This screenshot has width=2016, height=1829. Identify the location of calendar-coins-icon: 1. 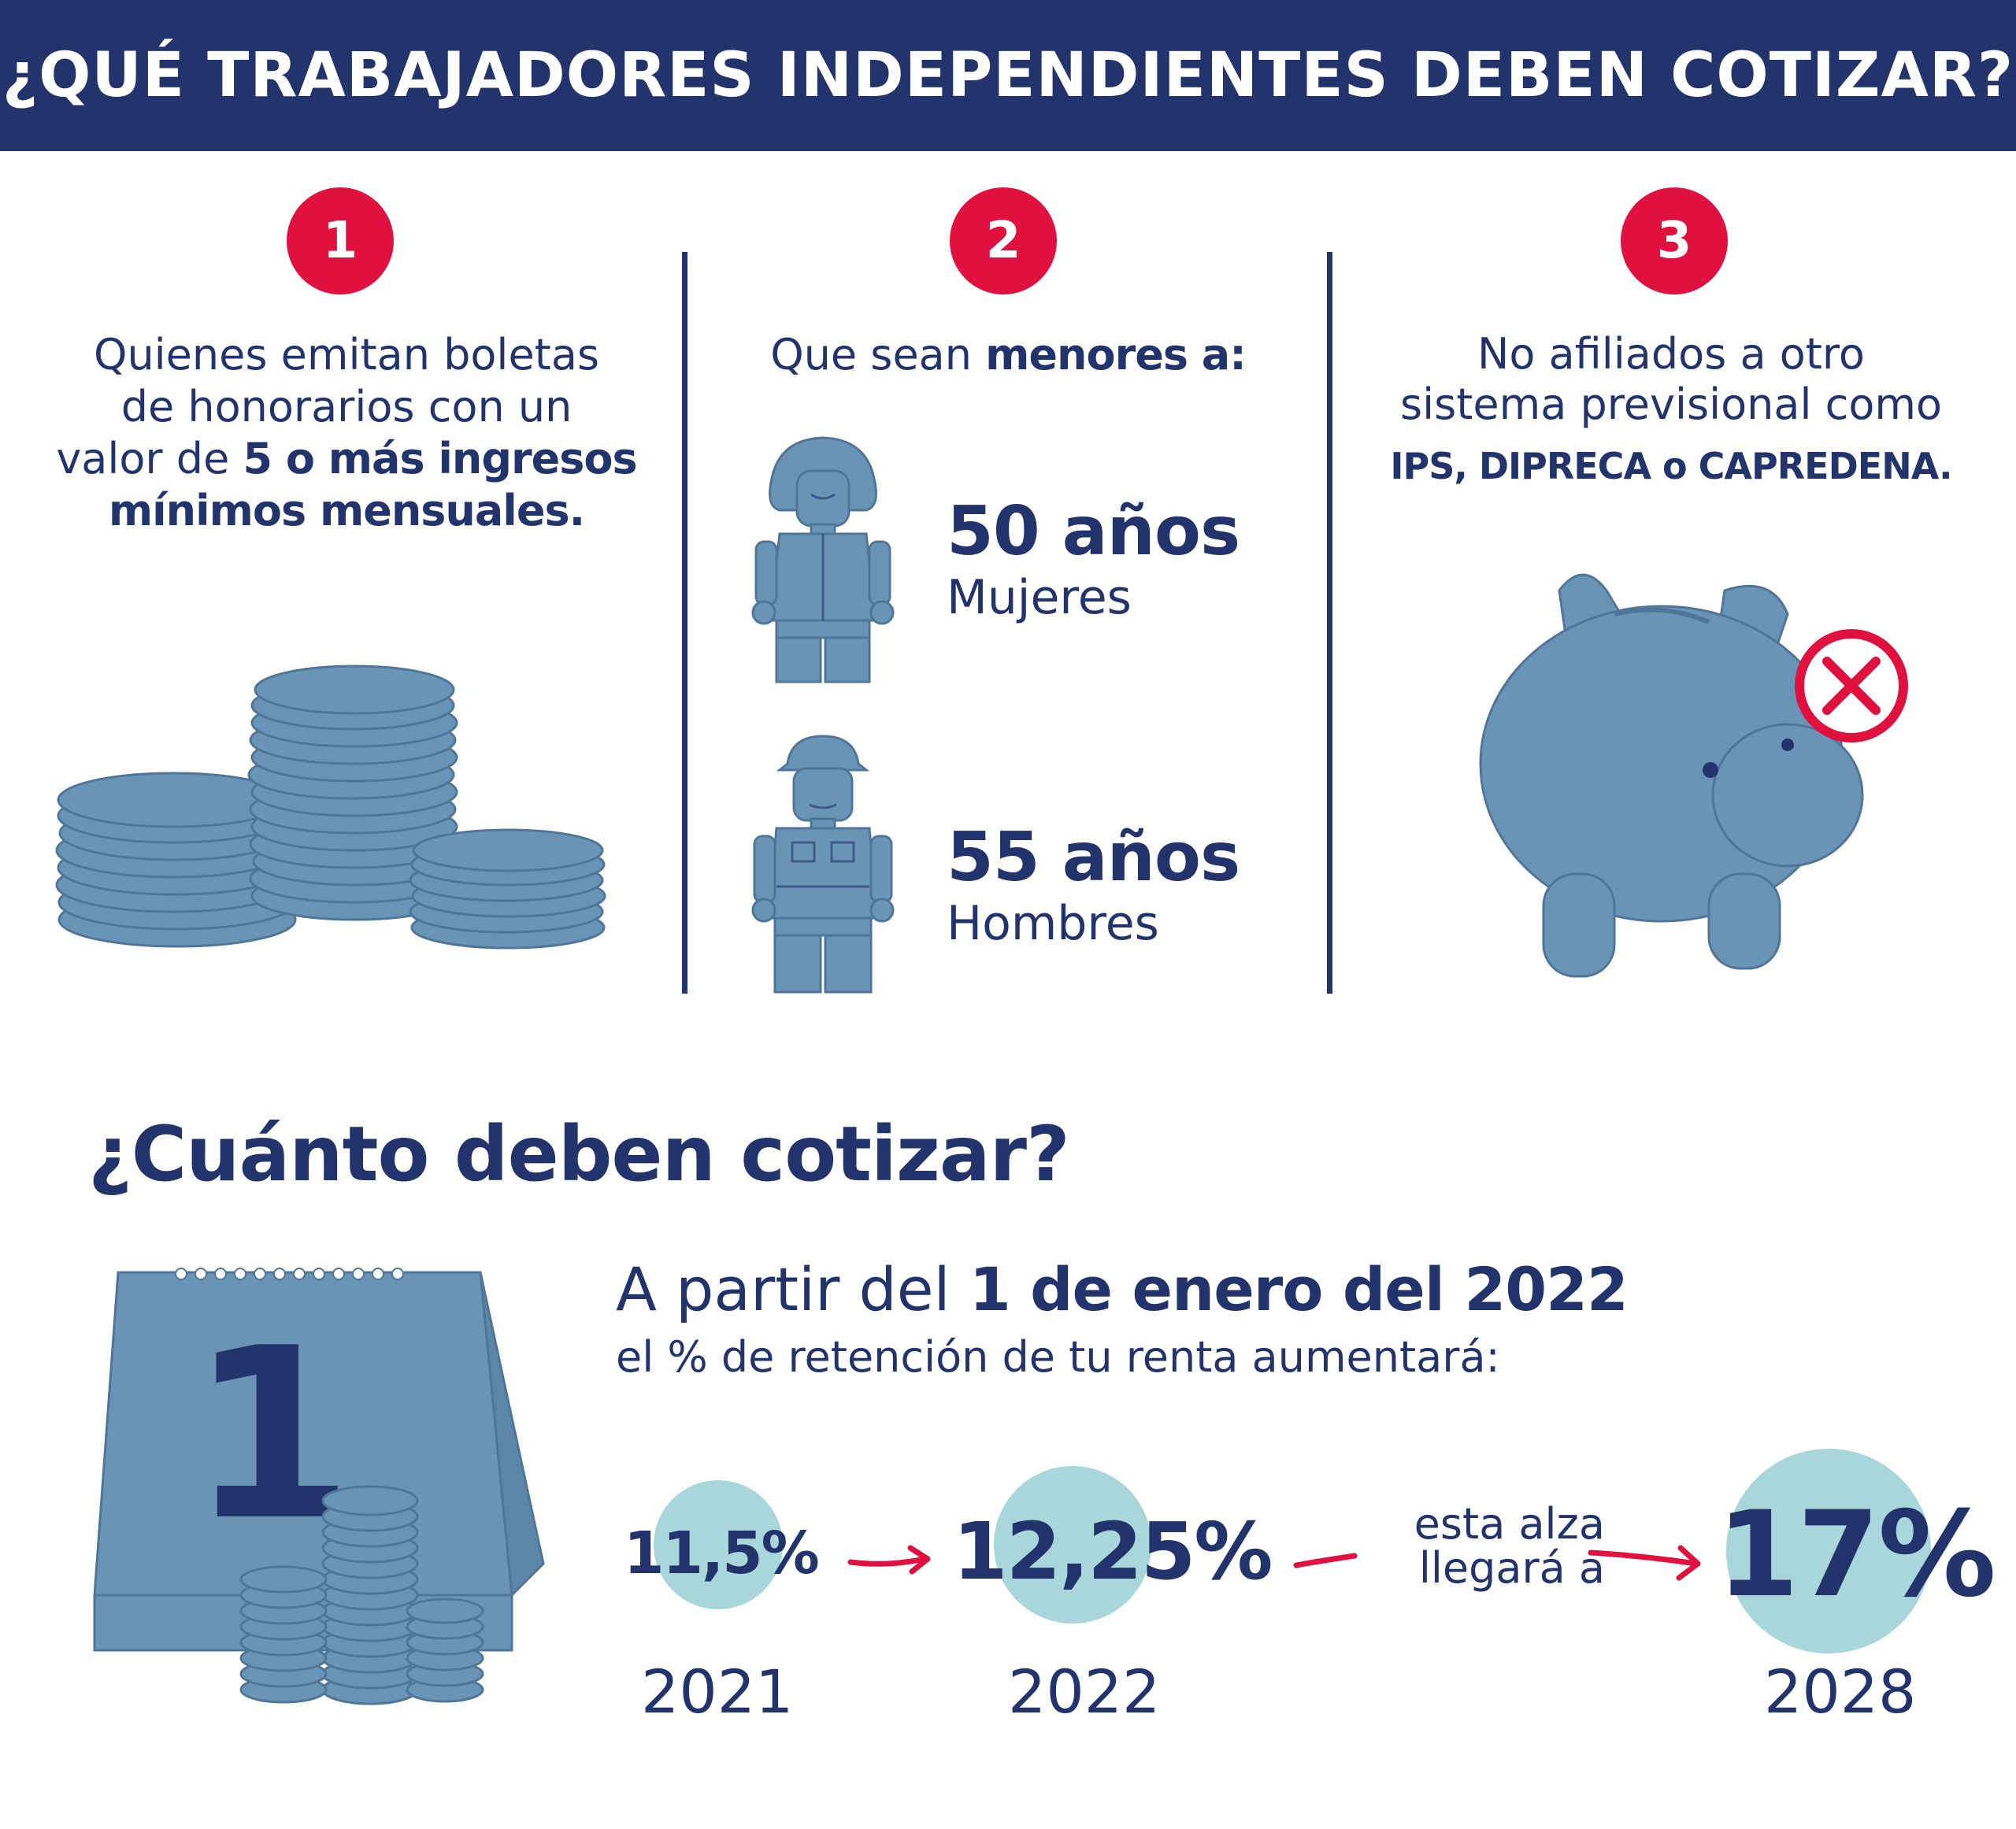
(319, 1486).